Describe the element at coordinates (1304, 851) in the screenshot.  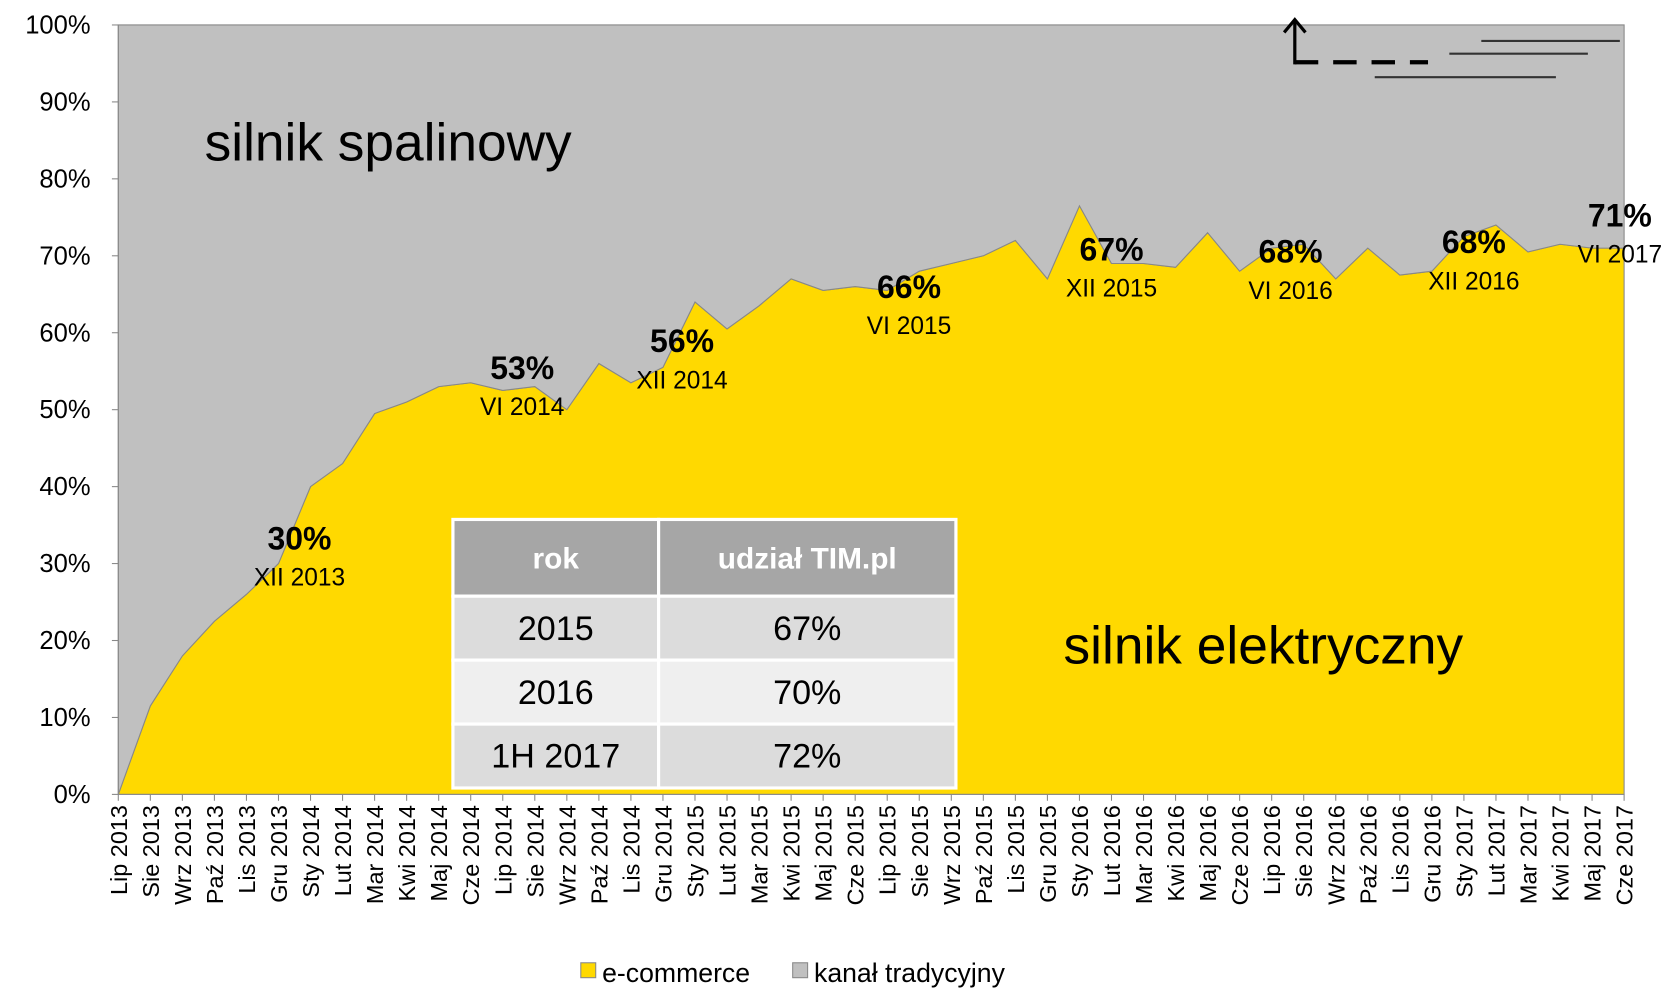
I see `x-tick-label: Sie 2016` at that location.